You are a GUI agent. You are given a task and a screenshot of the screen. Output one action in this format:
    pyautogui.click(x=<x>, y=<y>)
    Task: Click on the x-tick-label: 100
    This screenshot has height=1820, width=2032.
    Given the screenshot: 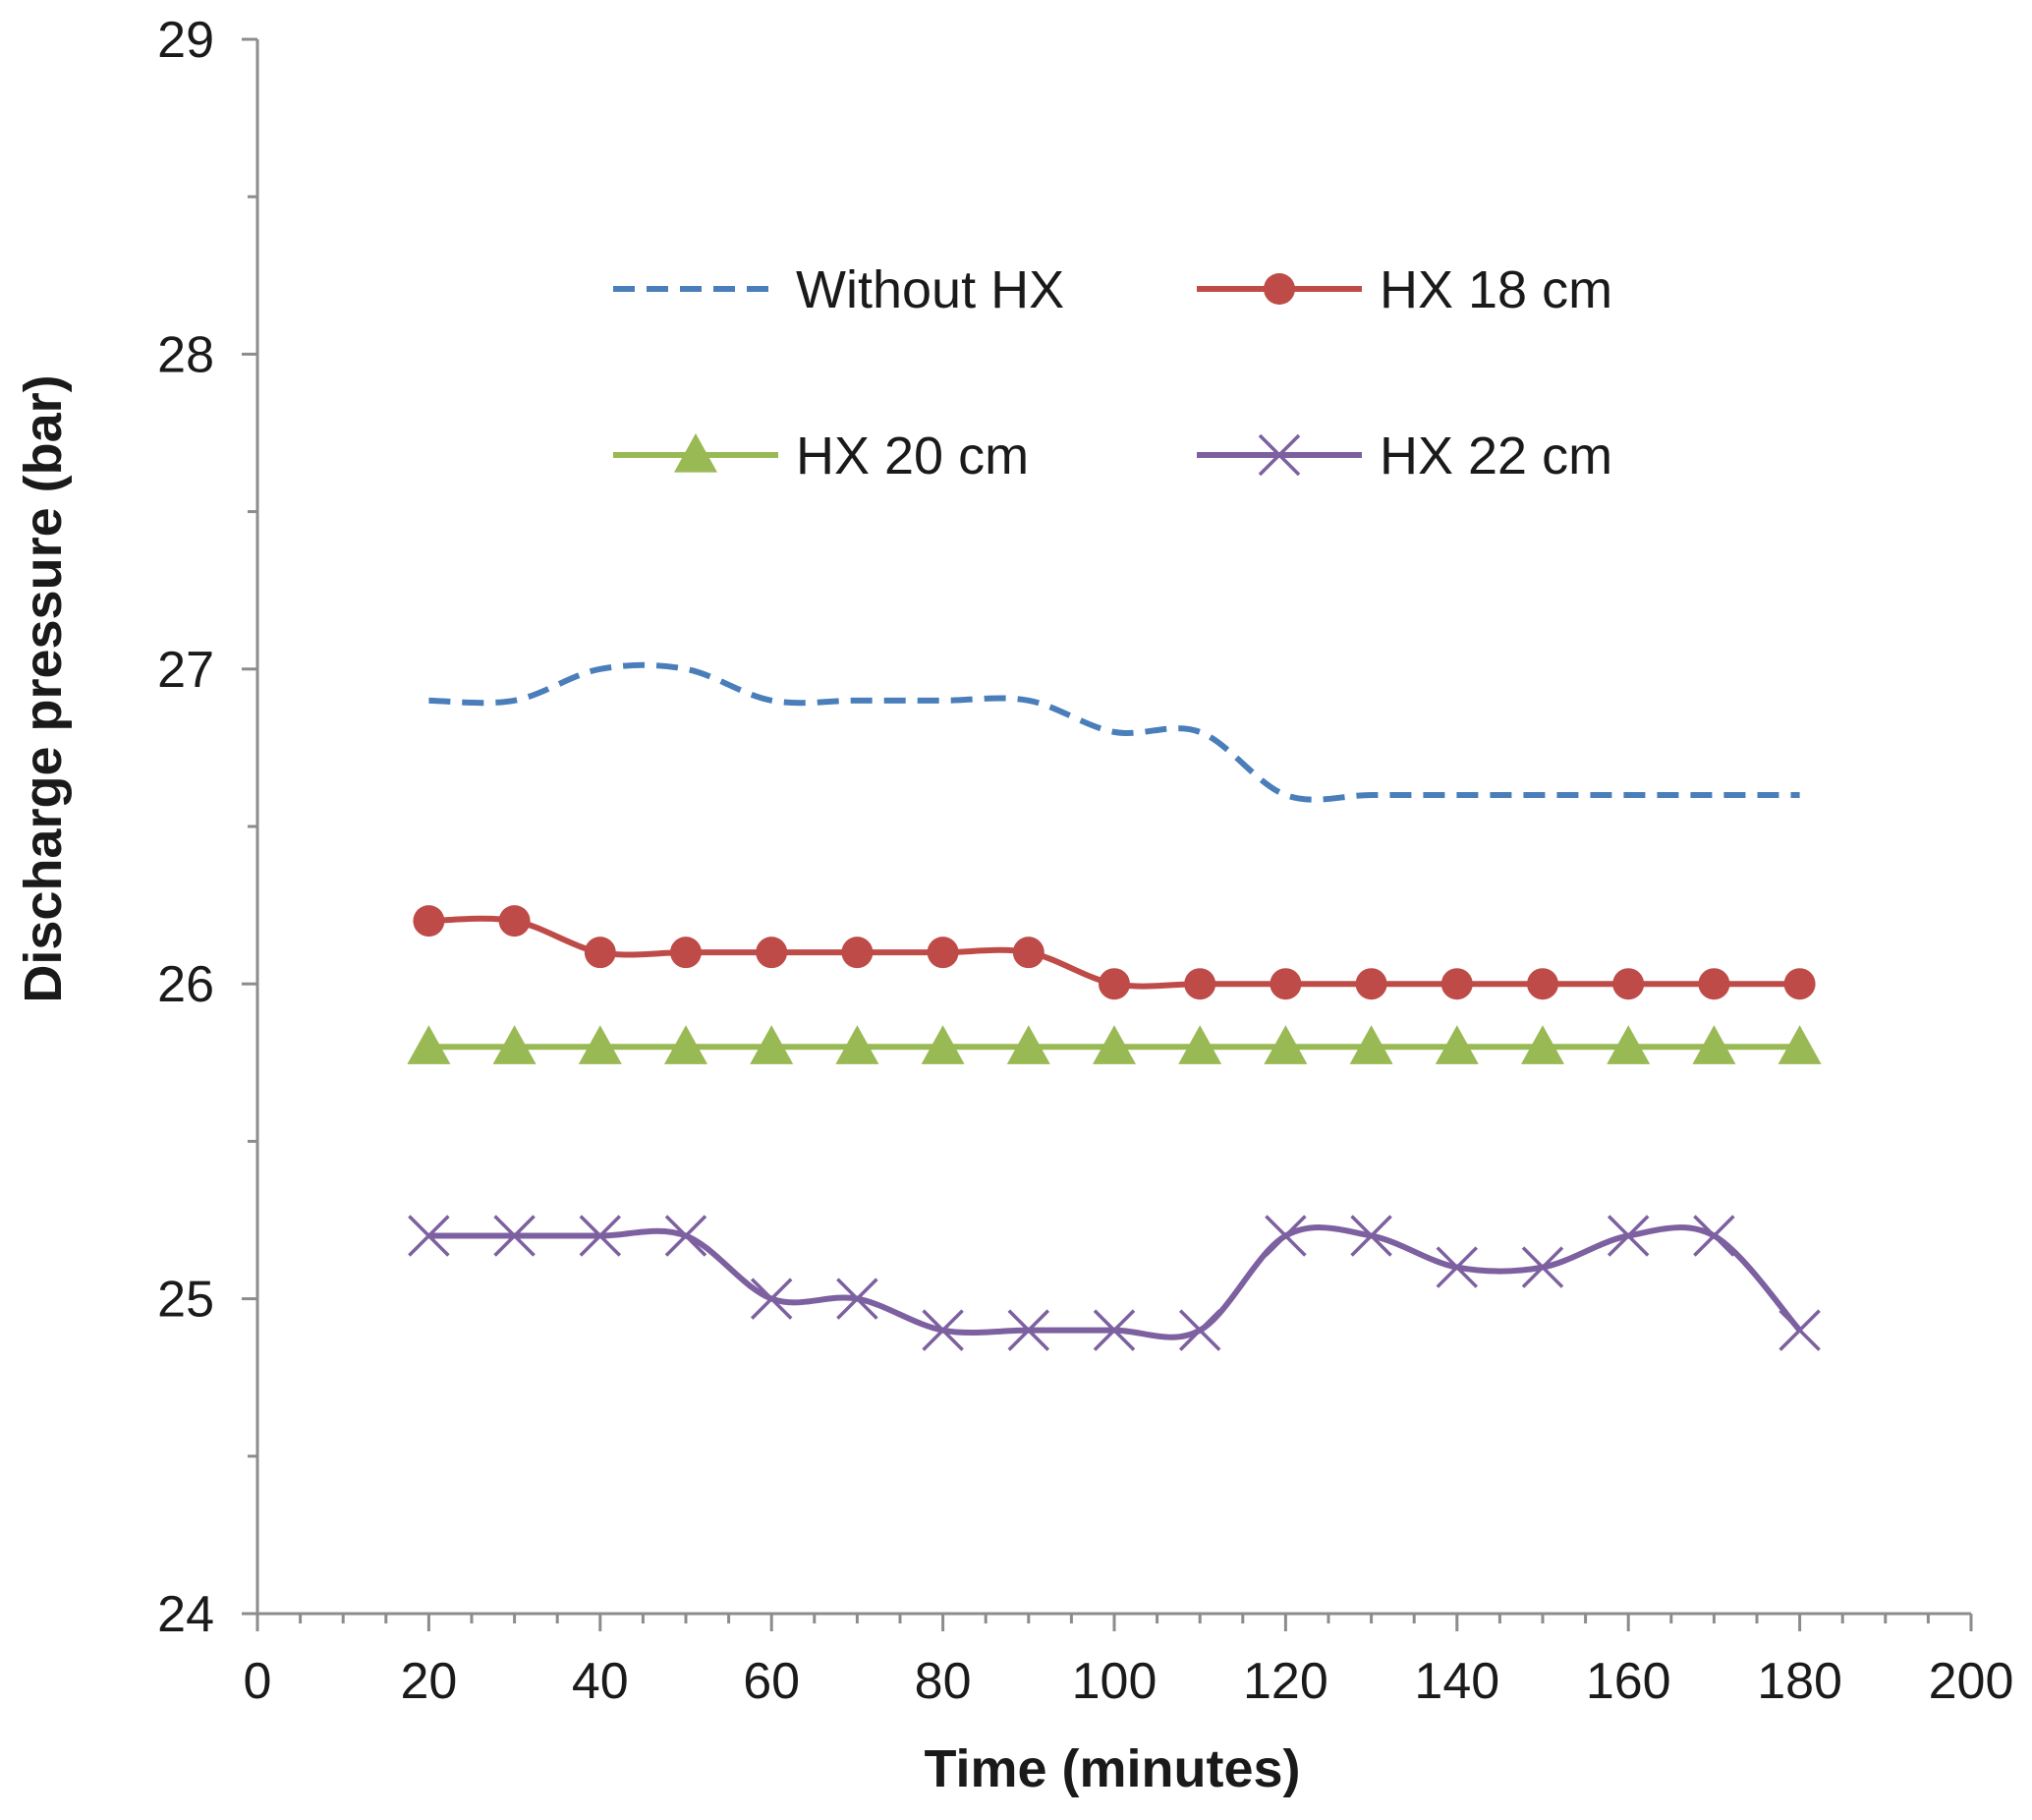 What is the action you would take?
    pyautogui.click(x=1114, y=1681)
    